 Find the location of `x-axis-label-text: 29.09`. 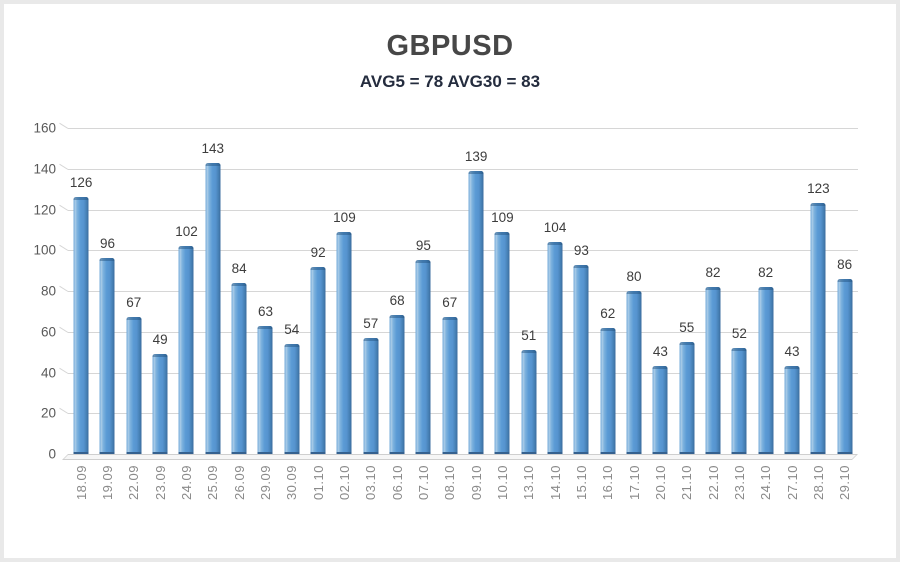

x-axis-label-text: 29.09 is located at coordinates (265, 483).